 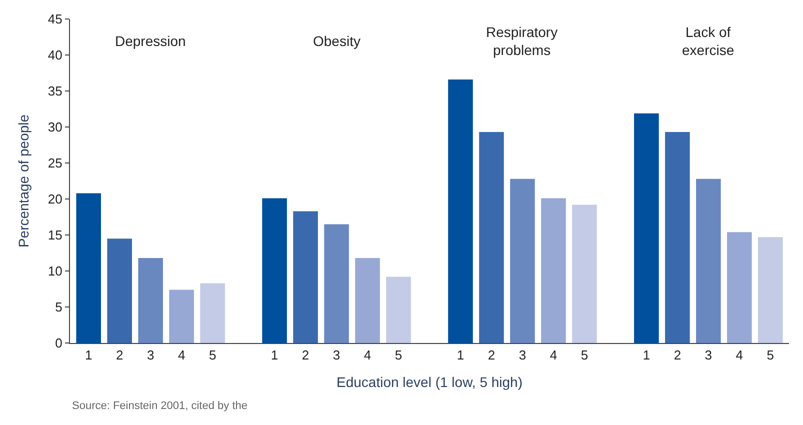 What do you see at coordinates (55, 271) in the screenshot?
I see `y-tick-label: 10` at bounding box center [55, 271].